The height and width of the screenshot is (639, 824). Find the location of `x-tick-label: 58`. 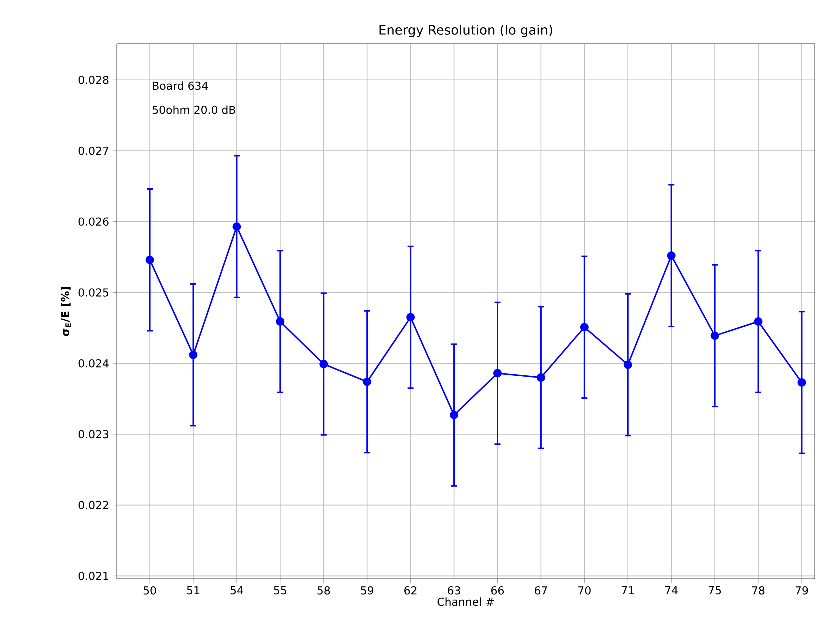

x-tick-label: 58 is located at coordinates (324, 590).